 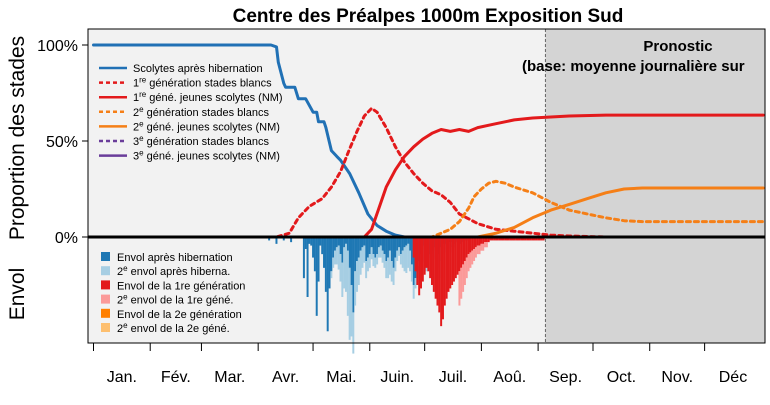 I want to click on legend-label-stage: 3e géné. jeunes scolytes (NM), so click(x=206, y=156).